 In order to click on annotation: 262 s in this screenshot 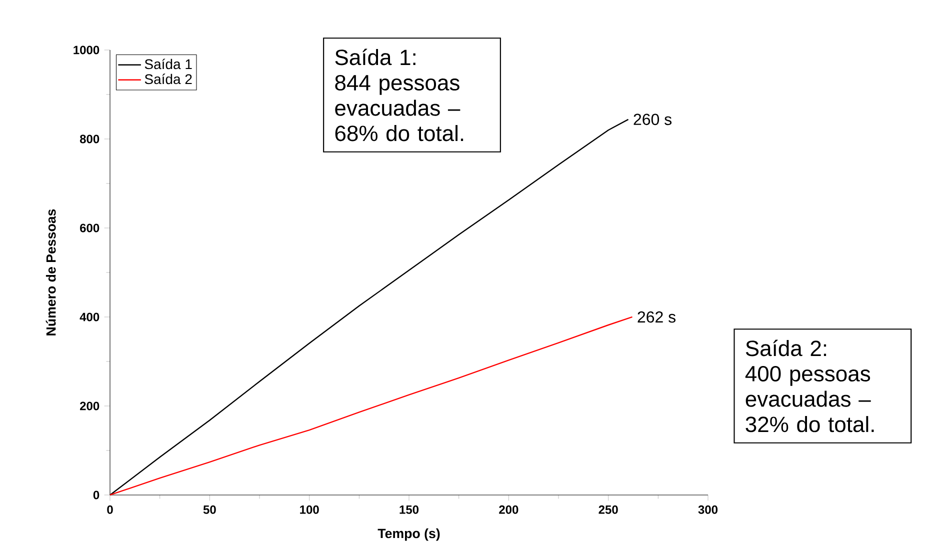, I will do `click(657, 317)`.